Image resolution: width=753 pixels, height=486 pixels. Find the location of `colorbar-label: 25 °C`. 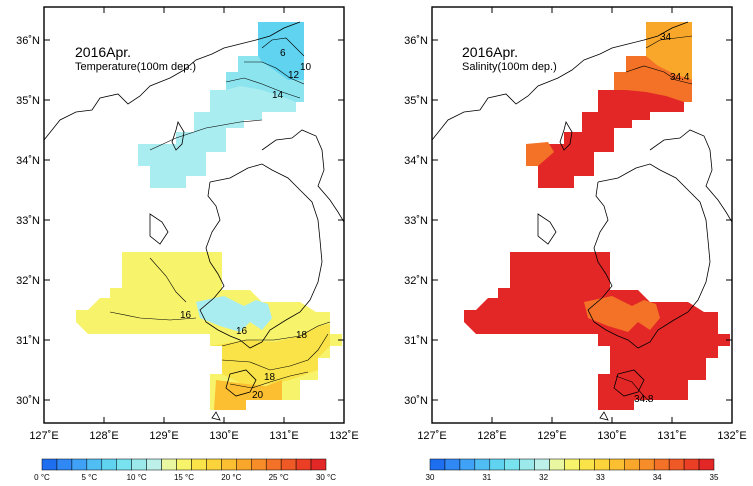

colorbar-label: 25 °C is located at coordinates (279, 477).